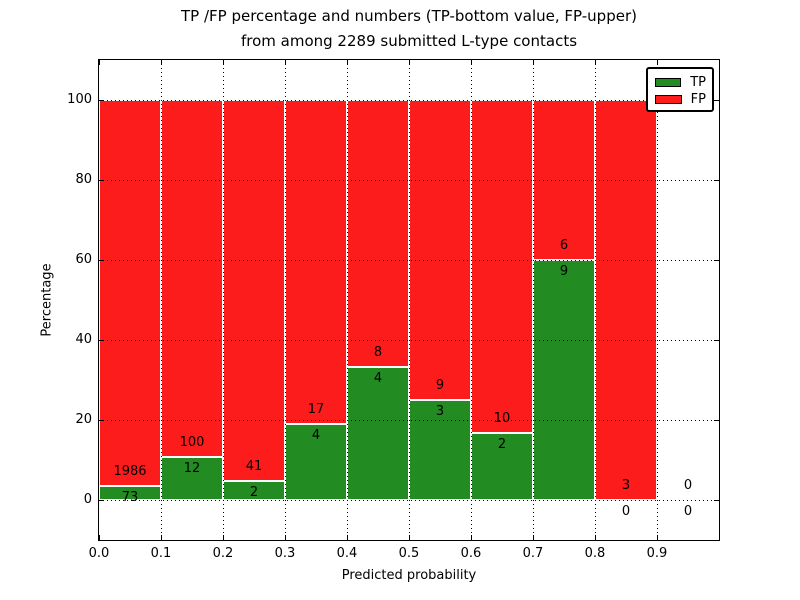 The width and height of the screenshot is (800, 600). What do you see at coordinates (192, 443) in the screenshot?
I see `fp-count-label: 100` at bounding box center [192, 443].